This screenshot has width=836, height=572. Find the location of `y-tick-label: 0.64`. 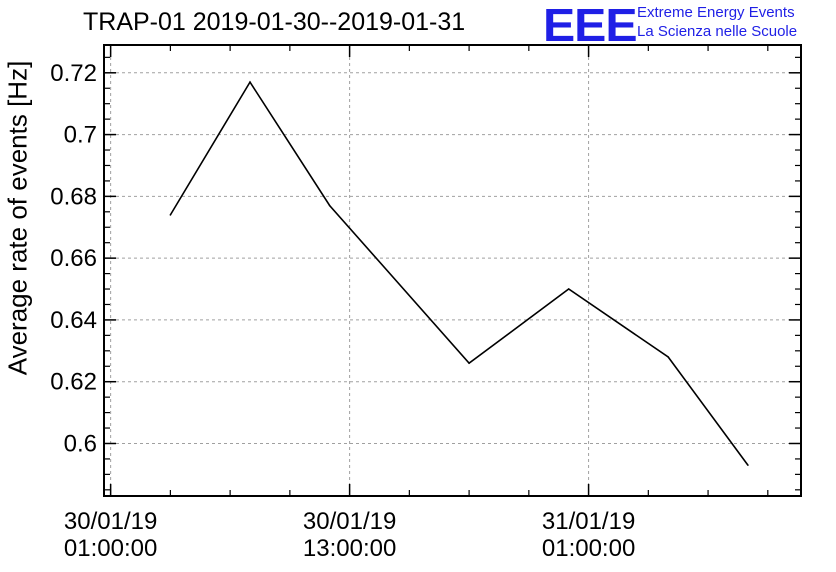

y-tick-label: 0.64 is located at coordinates (73, 320).